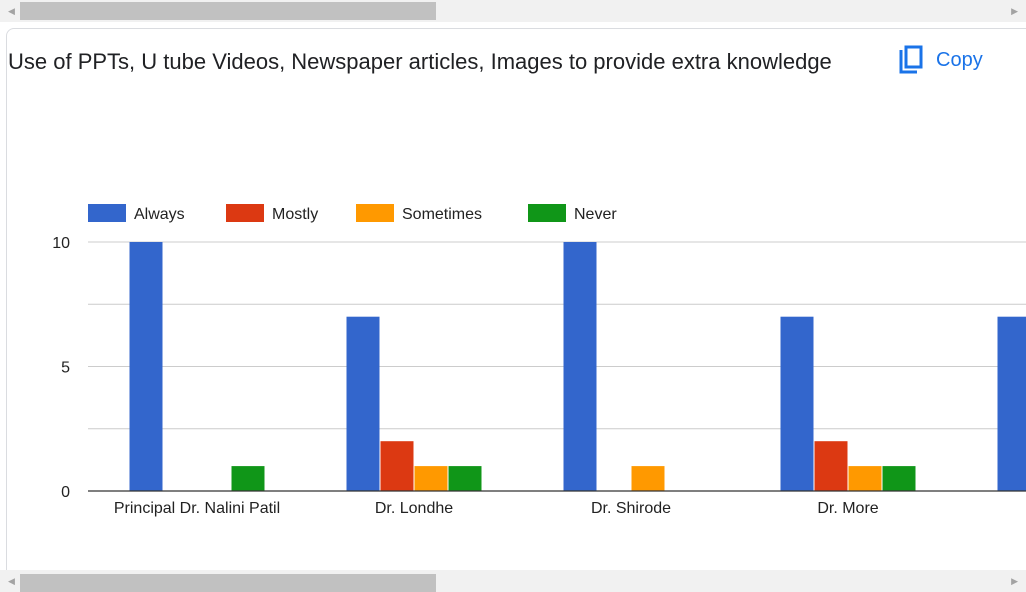 The image size is (1026, 592). I want to click on horizontal-scrollbar-bottom: ◀ ▶, so click(513, 581).